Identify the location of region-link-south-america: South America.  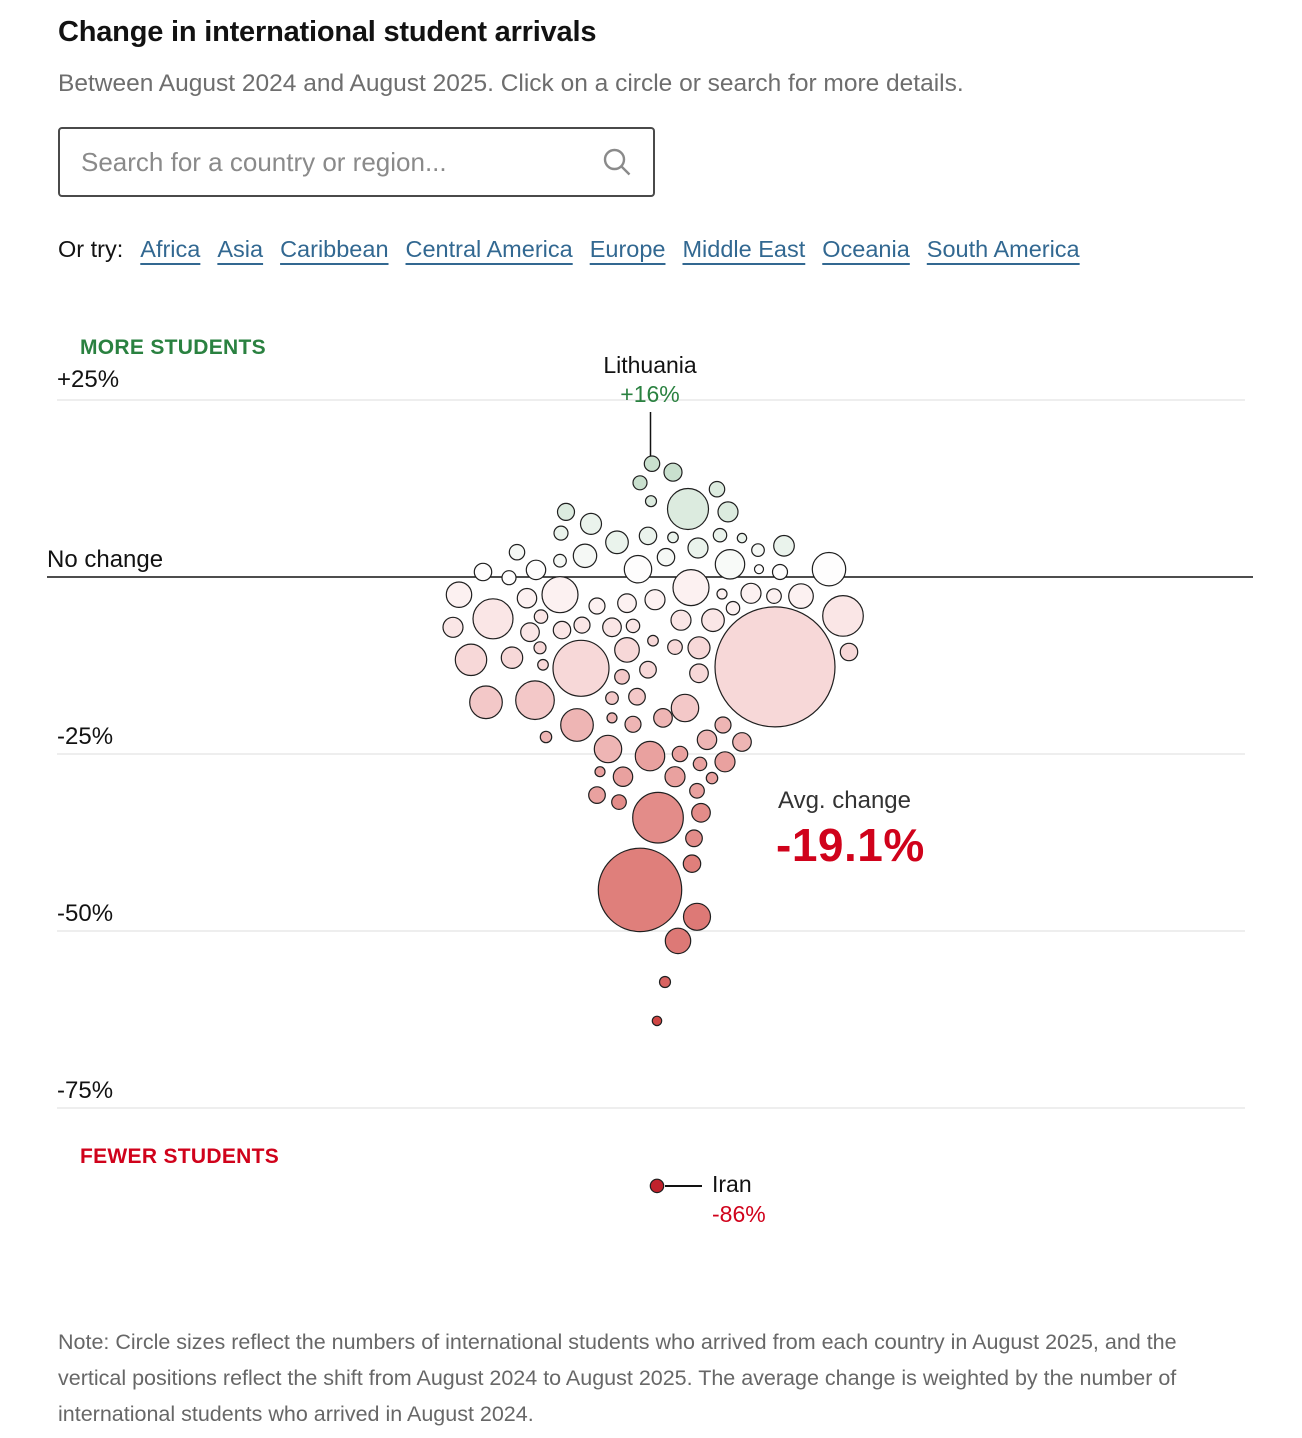
(1003, 249).